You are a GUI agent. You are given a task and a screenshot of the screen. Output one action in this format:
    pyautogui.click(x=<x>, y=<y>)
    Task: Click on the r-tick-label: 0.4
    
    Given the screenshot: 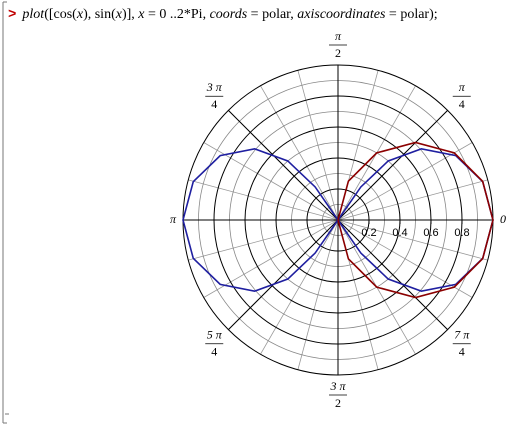 What is the action you would take?
    pyautogui.click(x=399, y=233)
    